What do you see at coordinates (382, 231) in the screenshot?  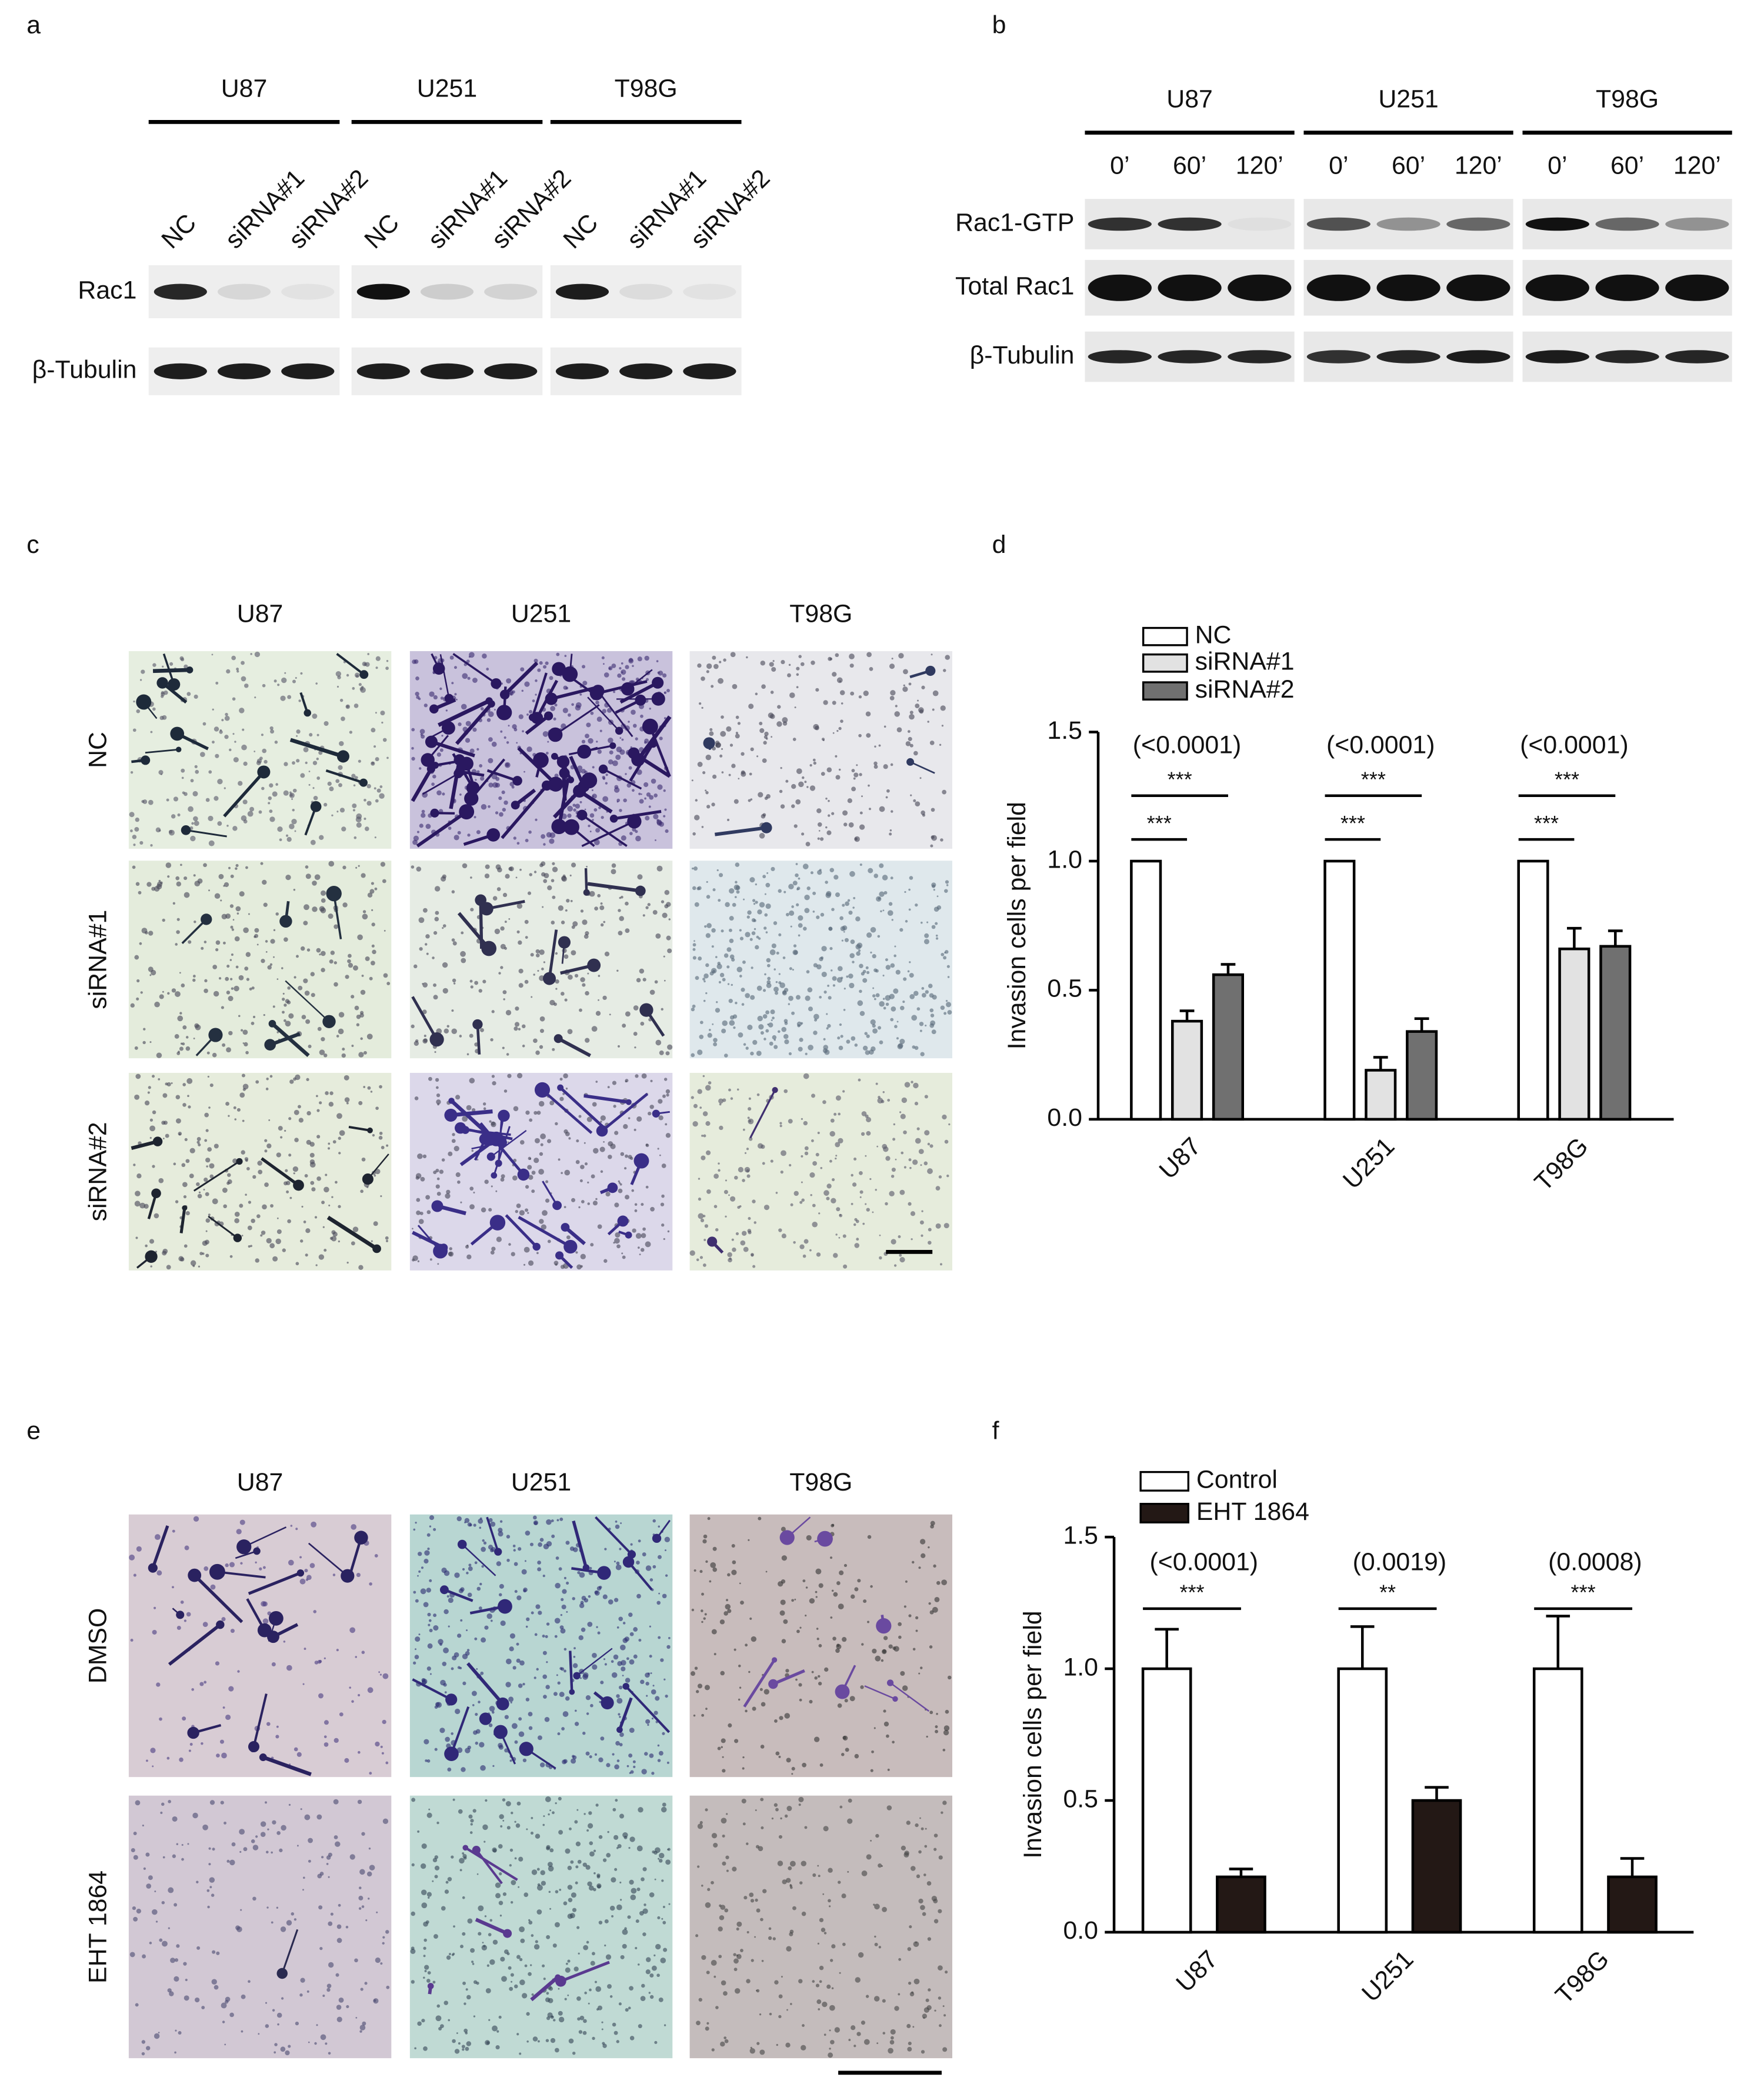 I see `lane-label: NC` at bounding box center [382, 231].